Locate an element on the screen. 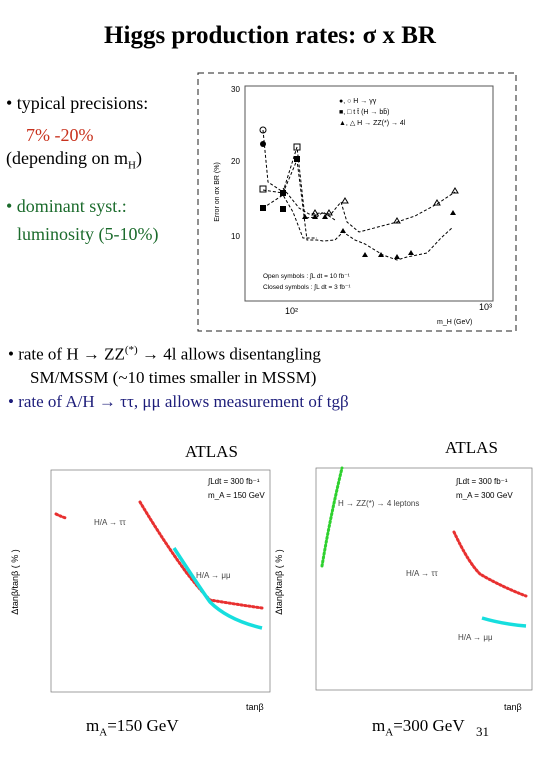 This screenshot has width=540, height=780. atlas-label-right: ATLAS is located at coordinates (471, 447).